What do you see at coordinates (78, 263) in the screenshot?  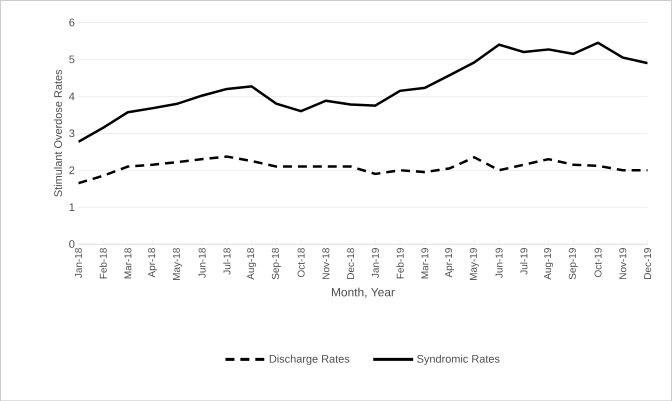 I see `x-tick-label: Jan-18` at bounding box center [78, 263].